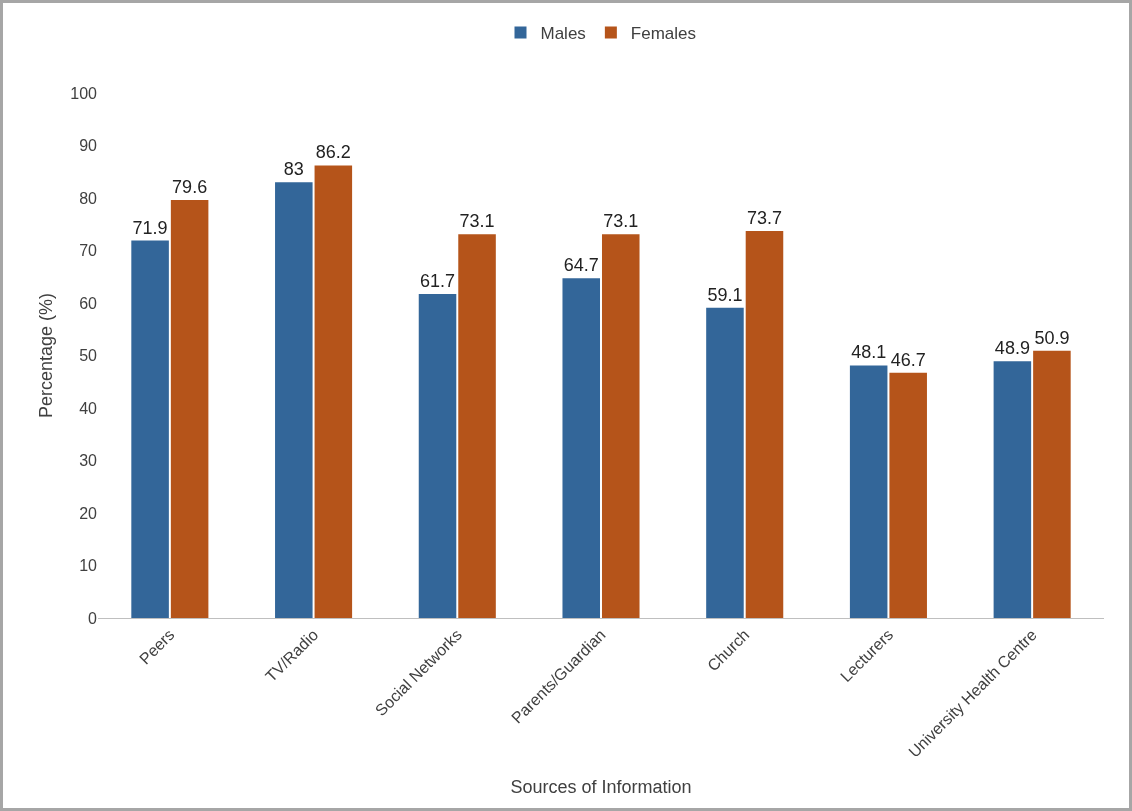 The image size is (1132, 811). What do you see at coordinates (869, 352) in the screenshot?
I see `data-label: 48.1` at bounding box center [869, 352].